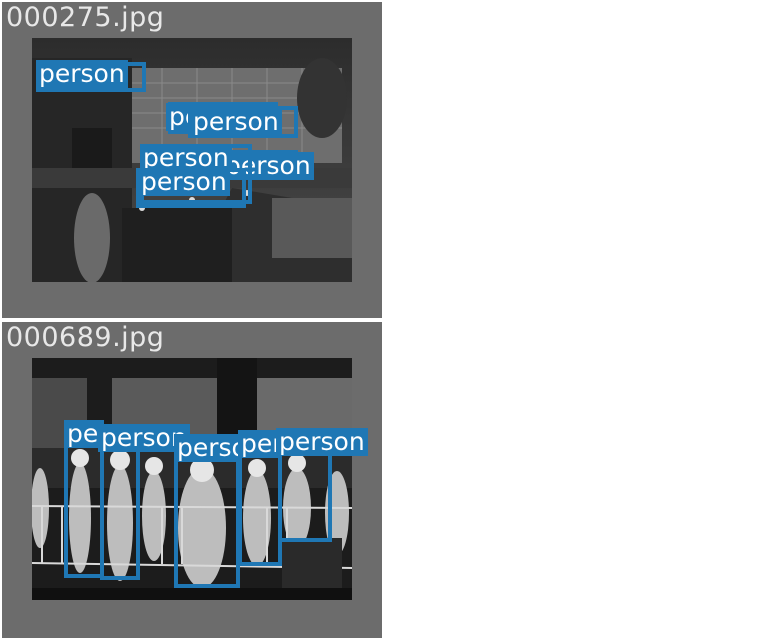 The width and height of the screenshot is (768, 640). What do you see at coordinates (85, 17) in the screenshot?
I see `filename-label: 000275.jpg` at bounding box center [85, 17].